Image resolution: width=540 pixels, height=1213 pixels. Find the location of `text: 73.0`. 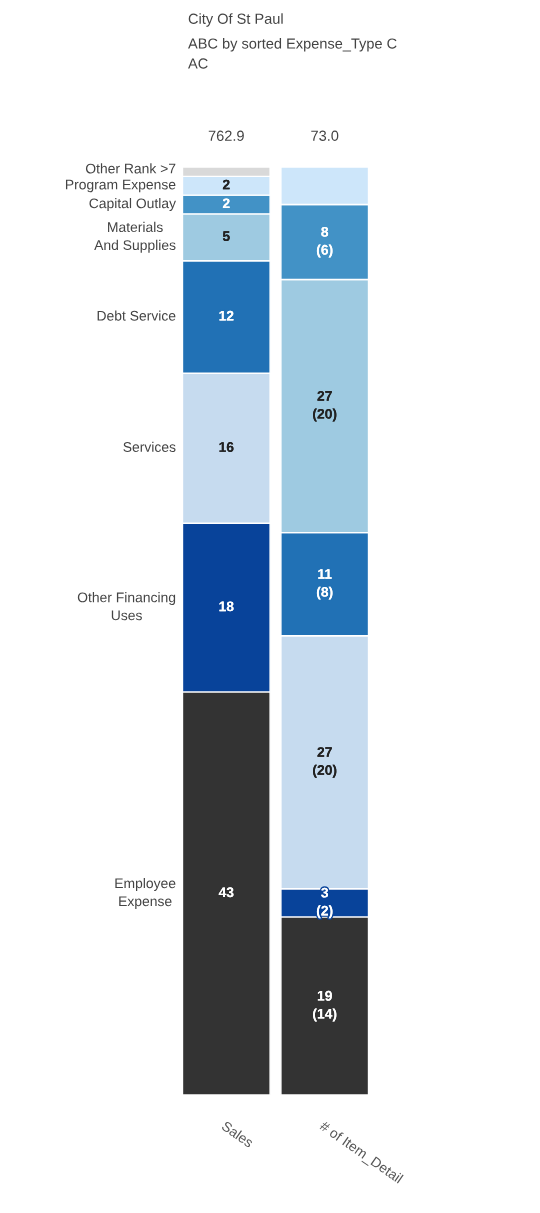

text: 73.0 is located at coordinates (325, 135).